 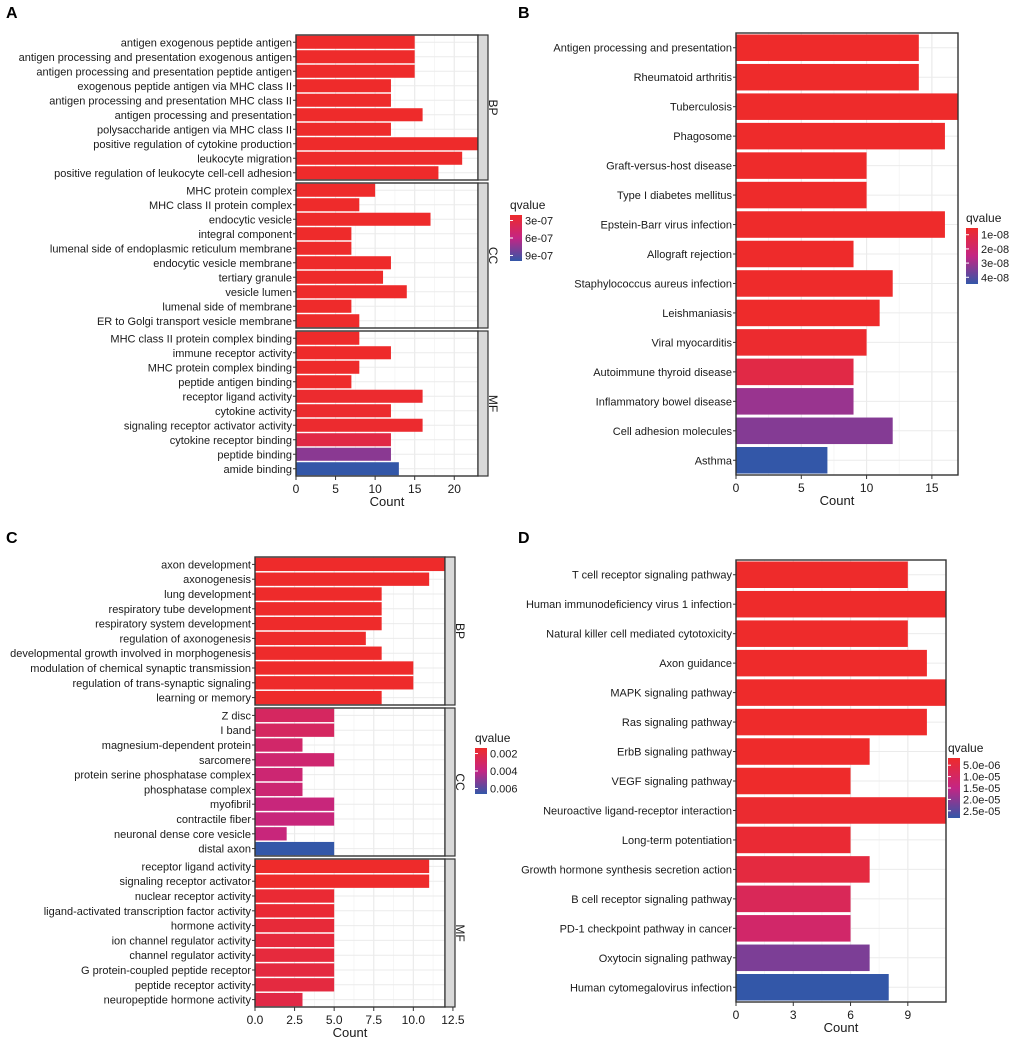 What do you see at coordinates (995, 250) in the screenshot?
I see `legend-tick-label: 2e-08` at bounding box center [995, 250].